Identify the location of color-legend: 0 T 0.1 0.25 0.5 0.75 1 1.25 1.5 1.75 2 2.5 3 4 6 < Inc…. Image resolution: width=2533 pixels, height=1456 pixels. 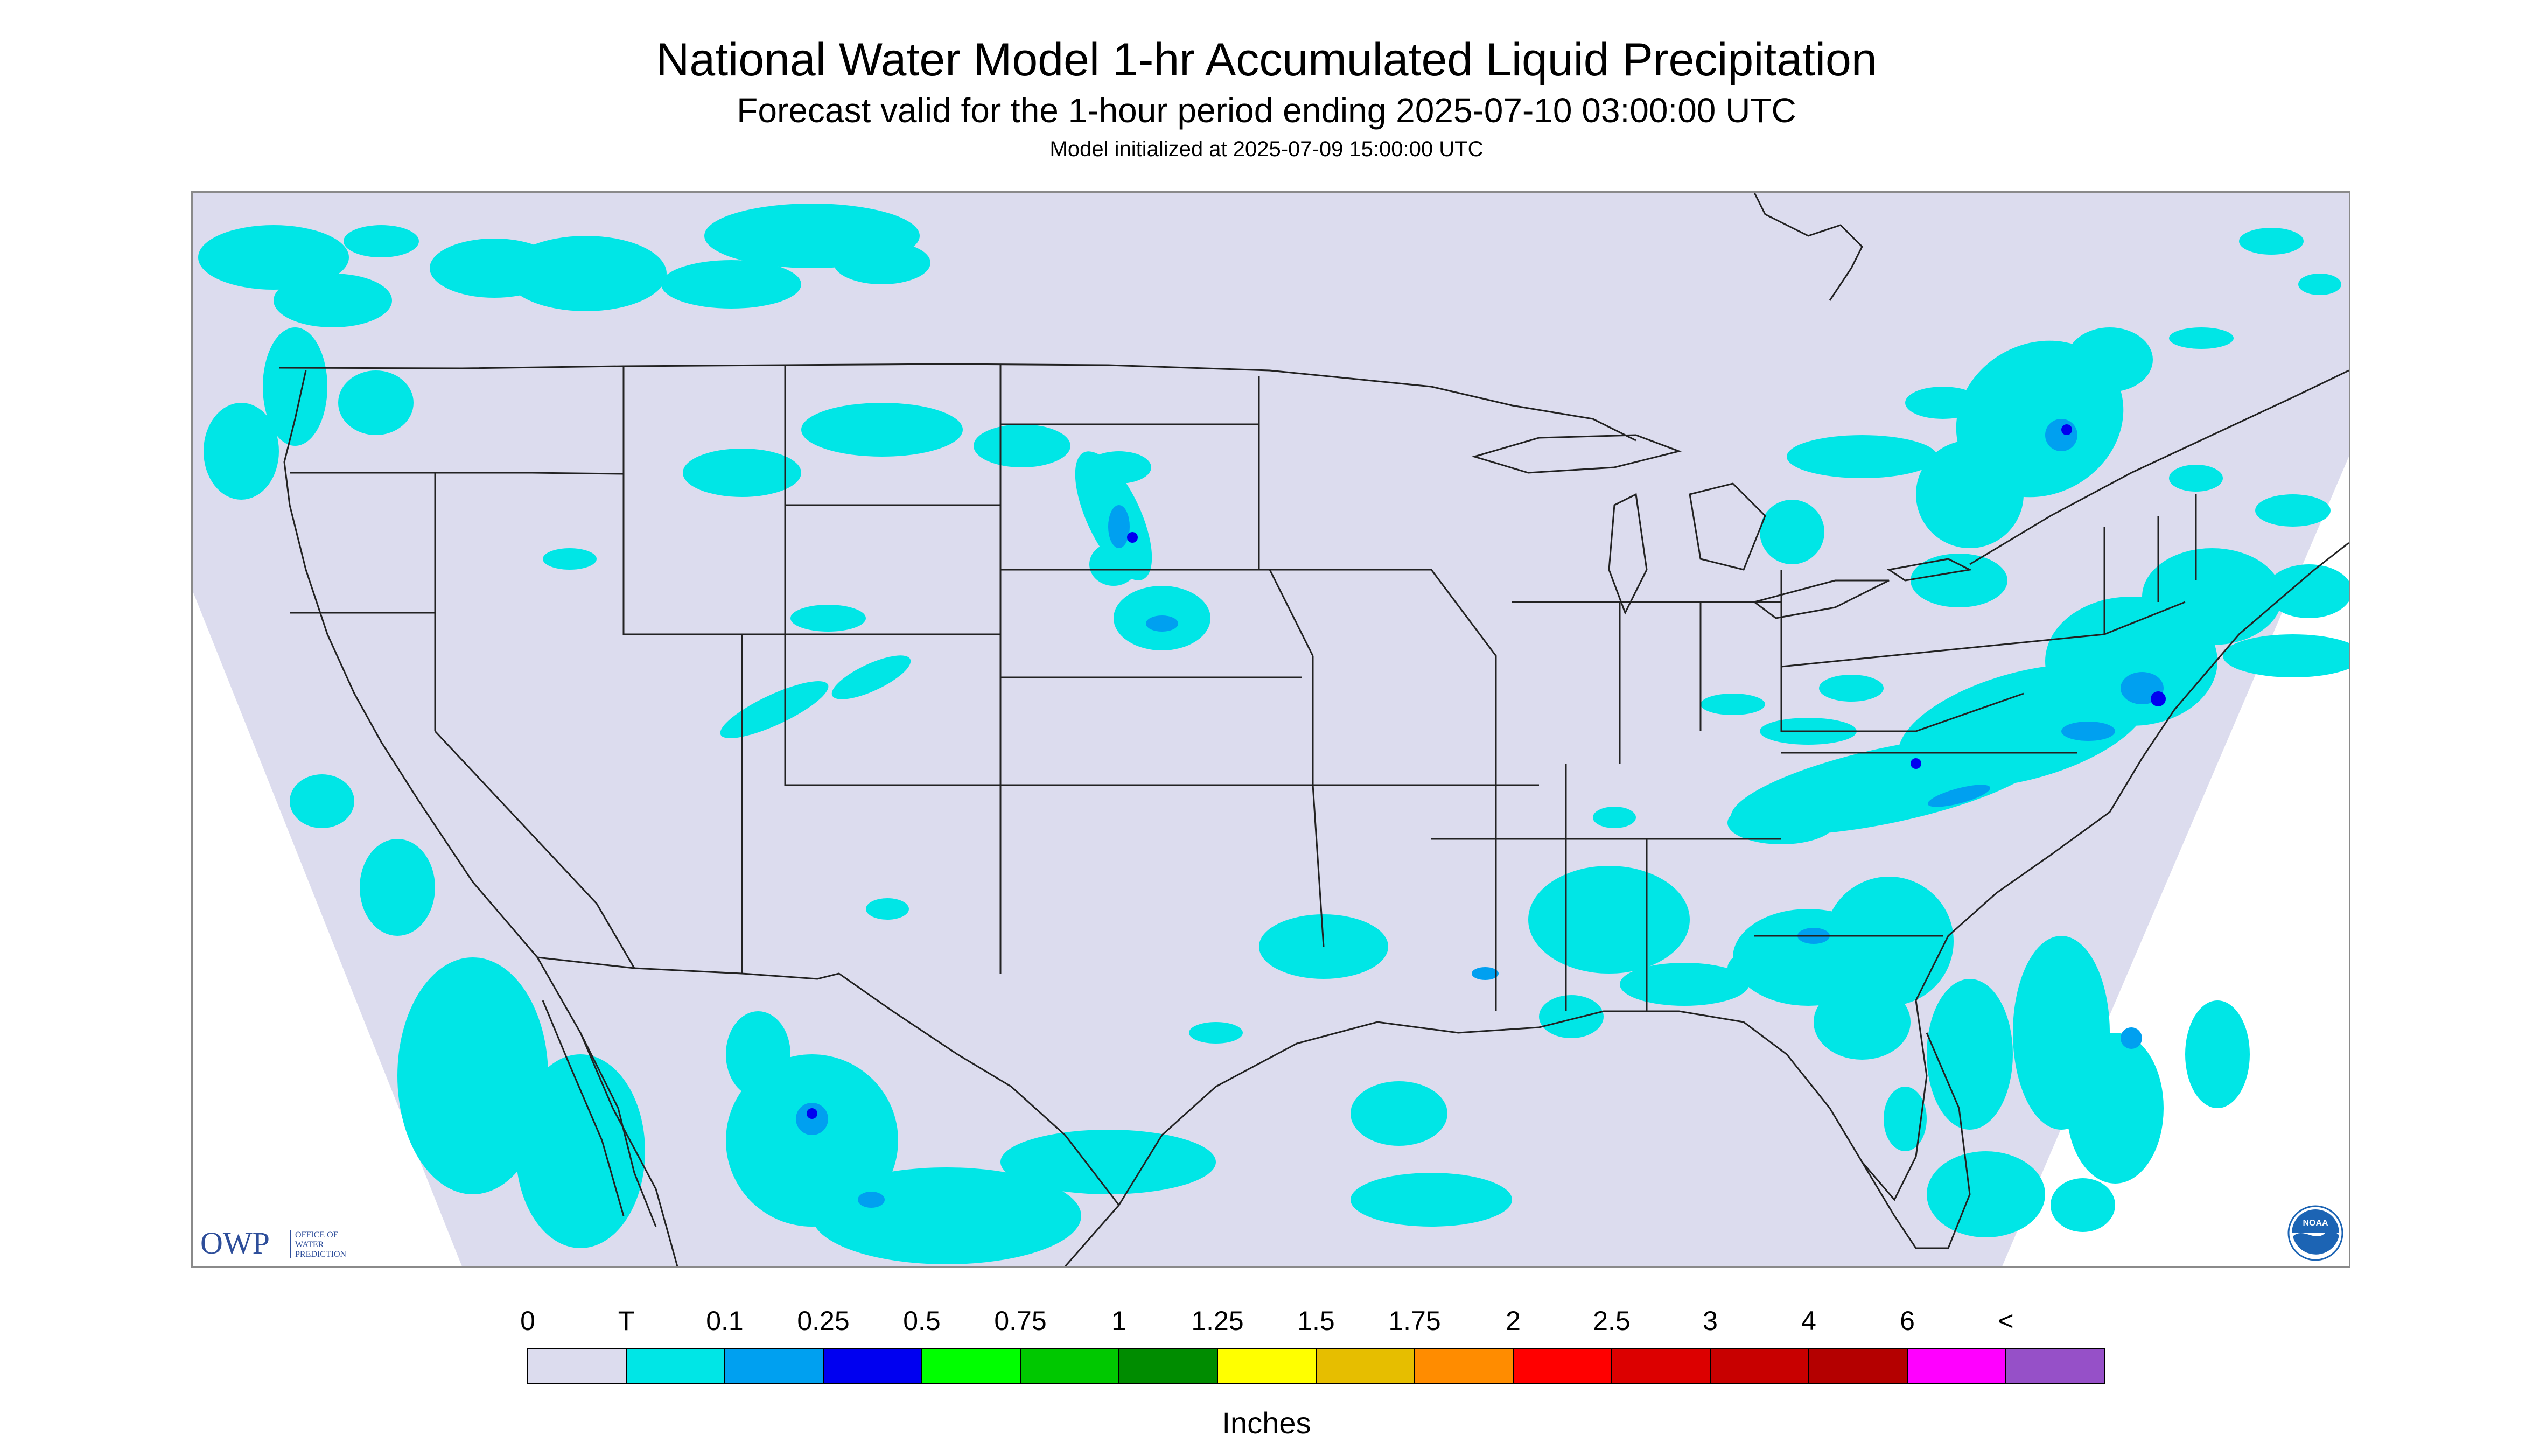
(1312, 1373).